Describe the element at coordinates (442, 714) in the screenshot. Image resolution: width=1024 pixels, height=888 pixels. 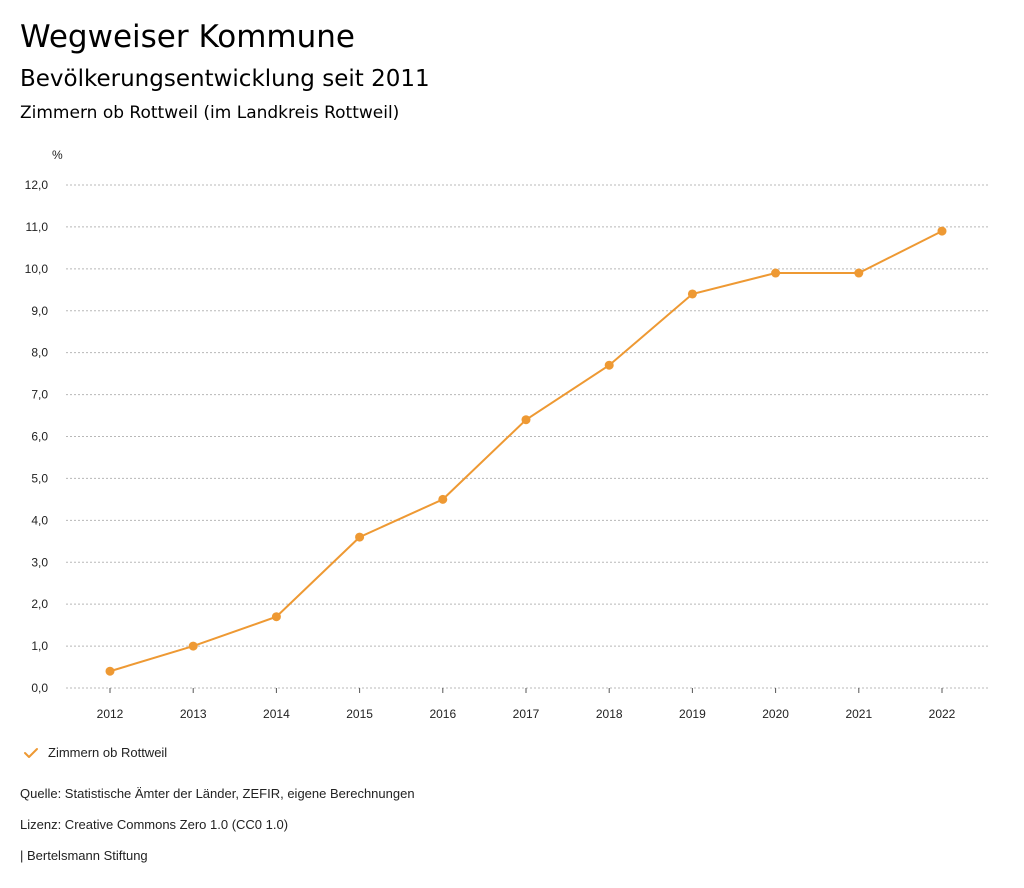
I see `x-tick-label: 2016` at that location.